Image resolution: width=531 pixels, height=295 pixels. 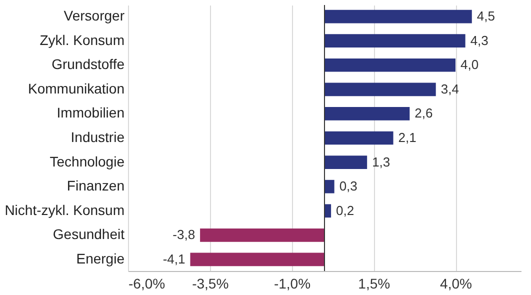 I want to click on data-label: 0,3, so click(x=348, y=186).